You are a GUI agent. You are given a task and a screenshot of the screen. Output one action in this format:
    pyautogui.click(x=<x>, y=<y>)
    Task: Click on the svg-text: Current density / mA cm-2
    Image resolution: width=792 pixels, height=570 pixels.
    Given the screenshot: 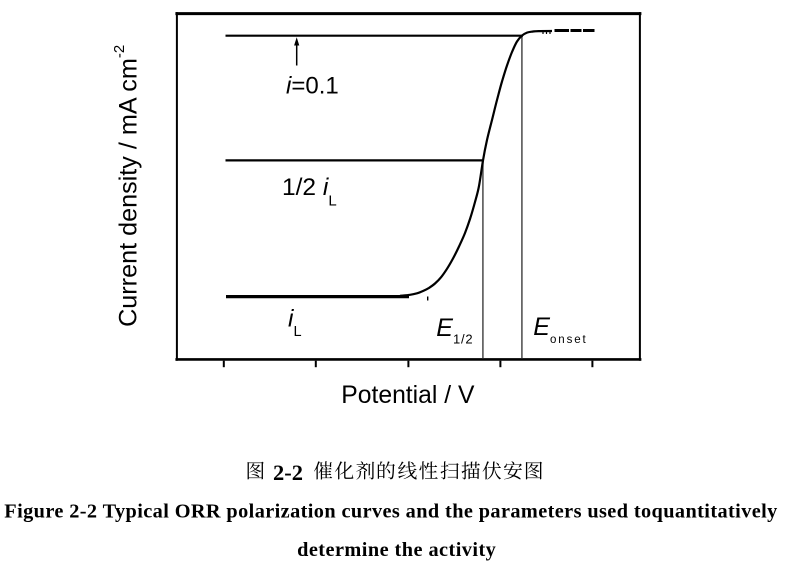 What is the action you would take?
    pyautogui.click(x=127, y=186)
    